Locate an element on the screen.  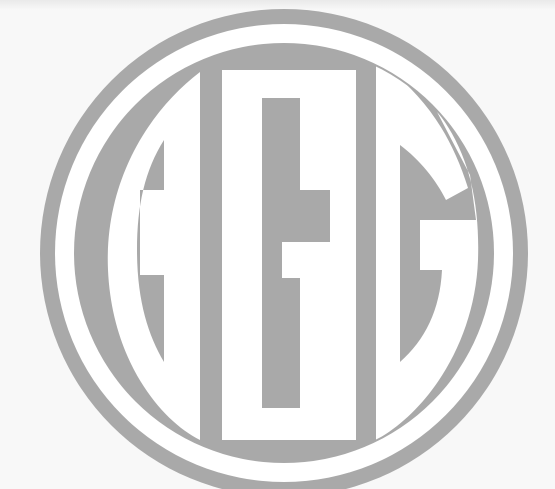
right-g-letter is located at coordinates (427, 242).